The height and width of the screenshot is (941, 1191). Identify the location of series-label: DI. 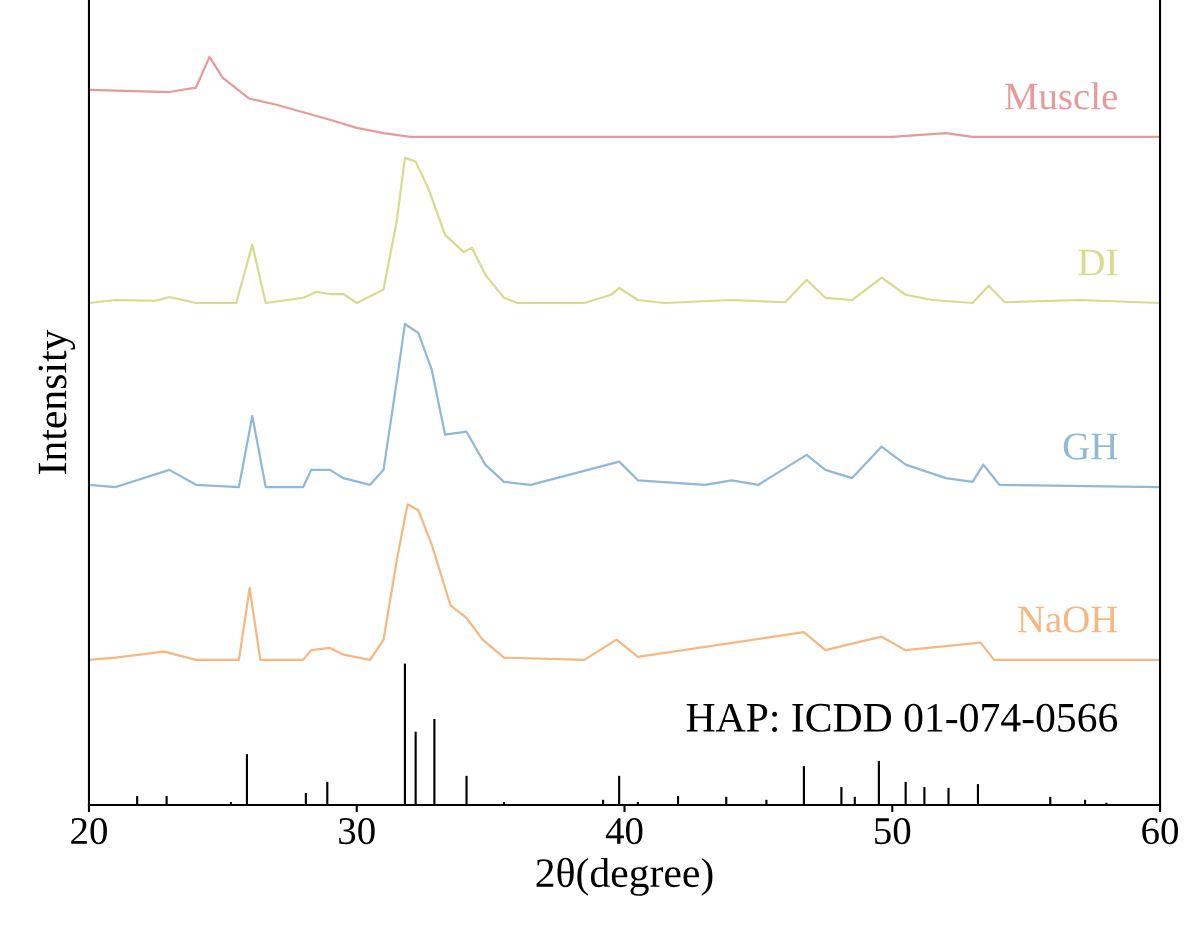
(1097, 262).